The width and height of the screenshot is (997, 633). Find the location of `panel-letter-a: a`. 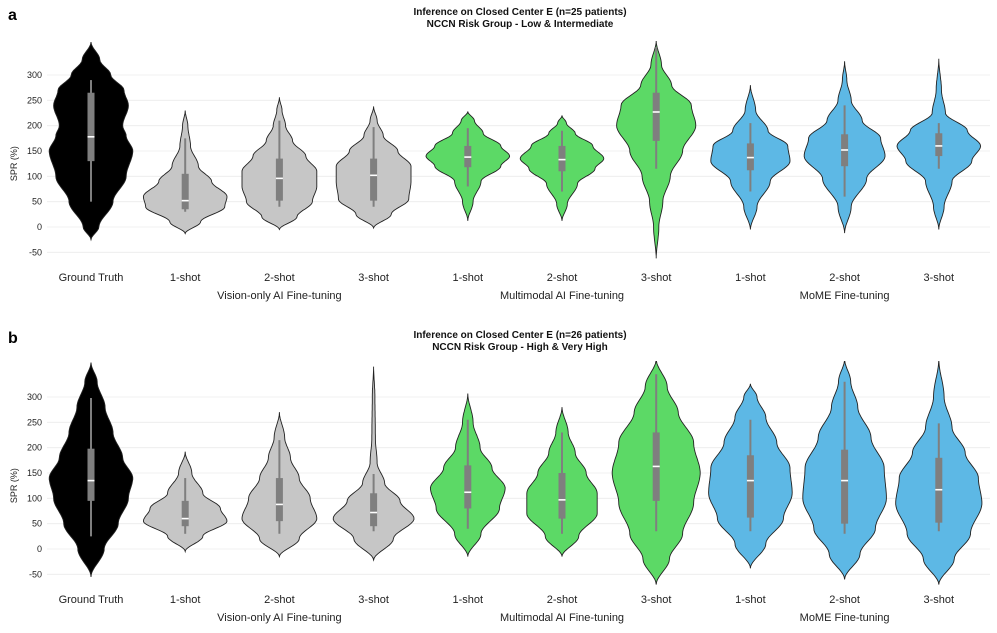

panel-letter-a: a is located at coordinates (12, 15).